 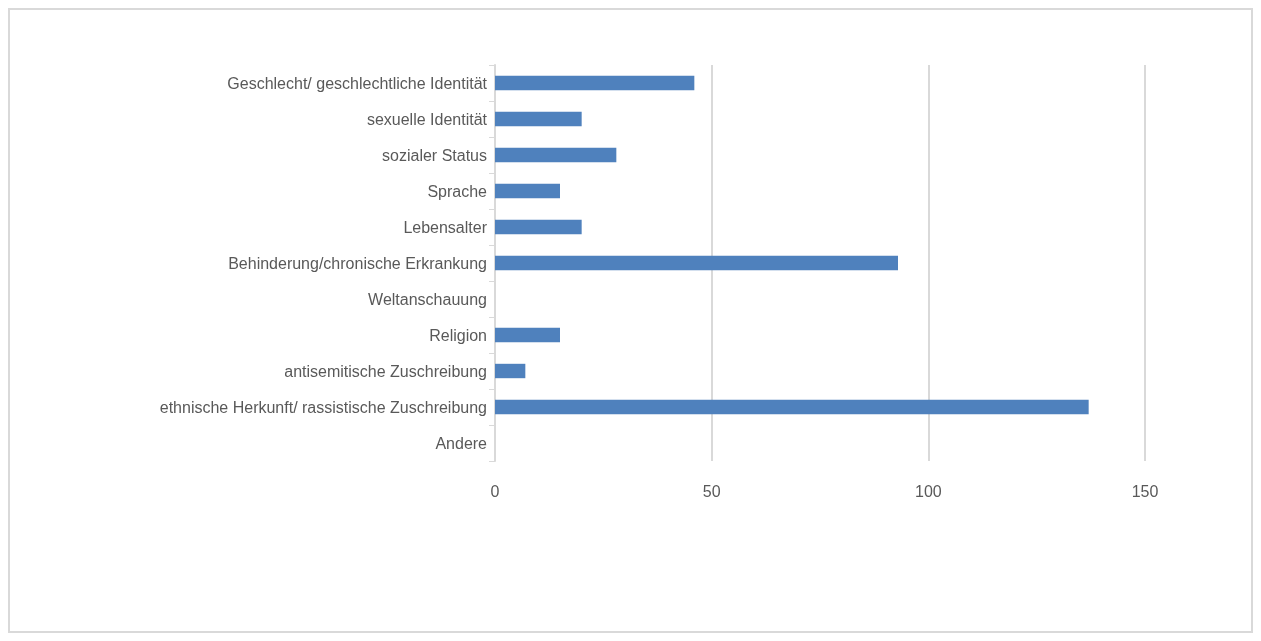 I want to click on x-tick-label: 100, so click(x=928, y=491).